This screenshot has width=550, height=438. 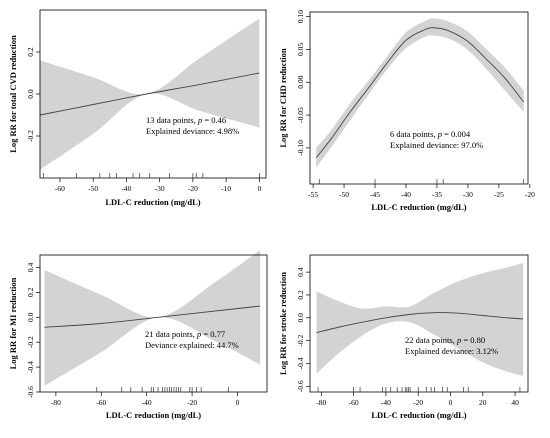 I want to click on x-tick-label: 20, so click(x=483, y=402).